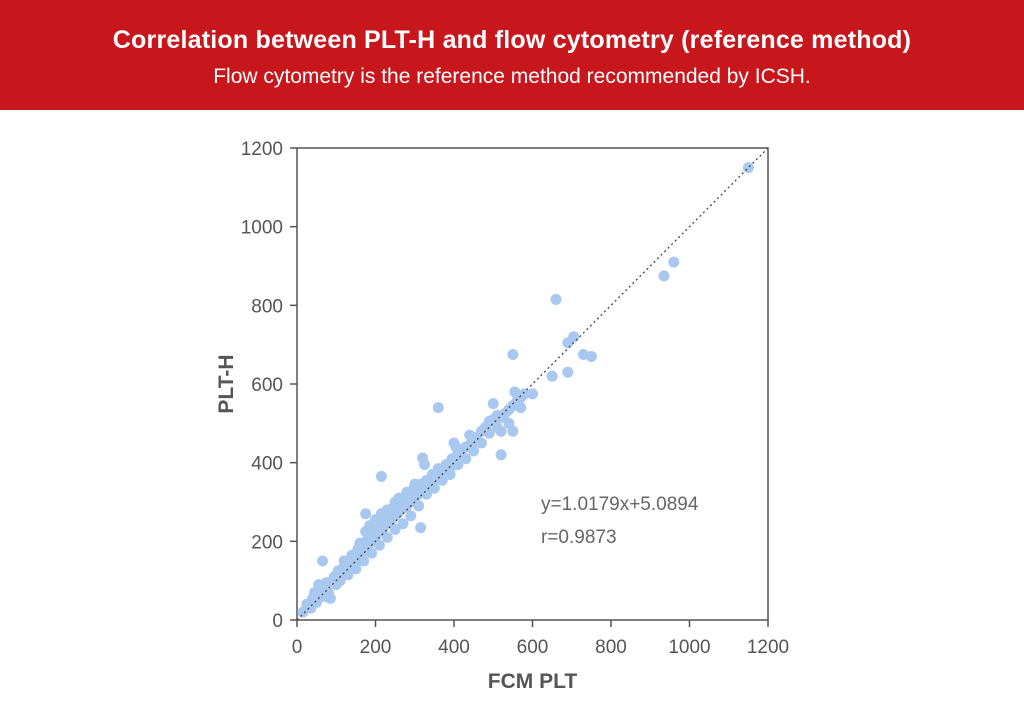  What do you see at coordinates (262, 149) in the screenshot?
I see `y-tick-label: 1200` at bounding box center [262, 149].